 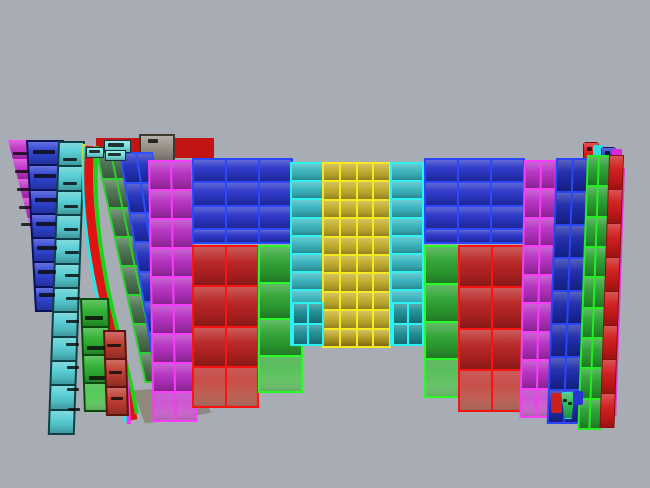 I want to click on panel-red-right, so click(x=491, y=328).